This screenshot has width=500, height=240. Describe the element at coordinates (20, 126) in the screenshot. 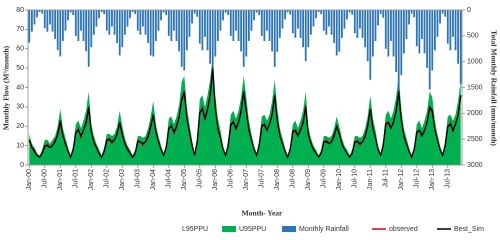

I see `y-tick-label: 20` at that location.